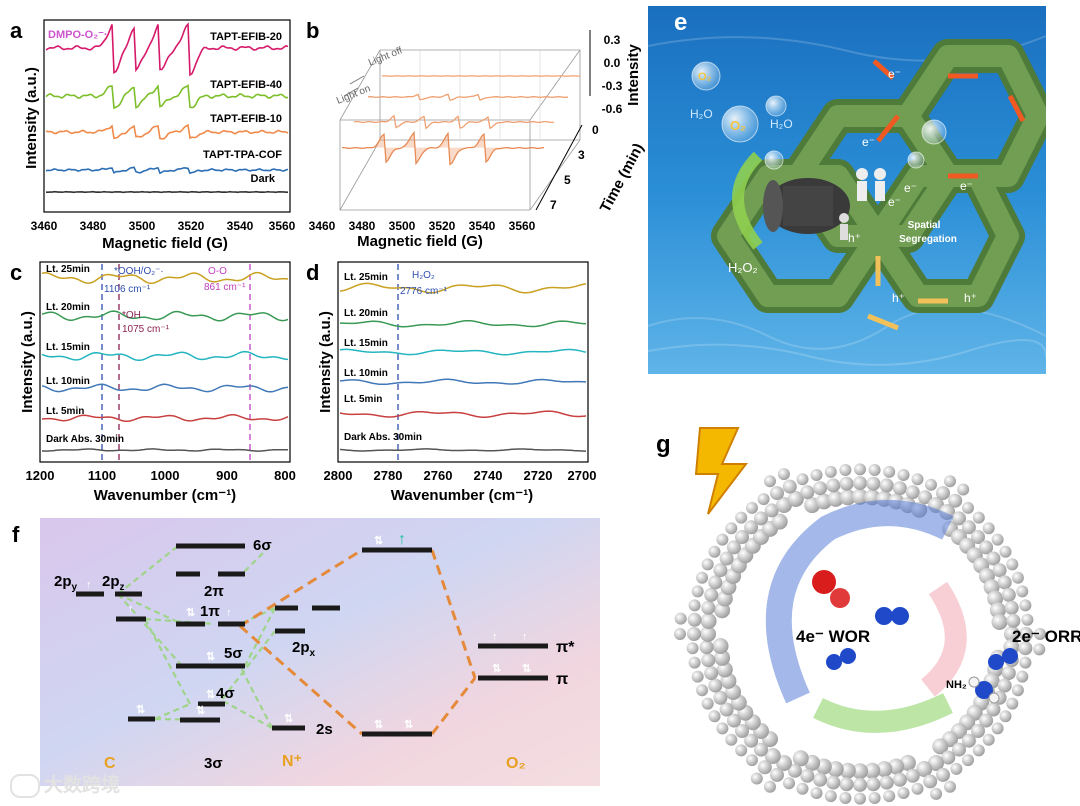  I want to click on x-tick-label: 2740, so click(488, 475).